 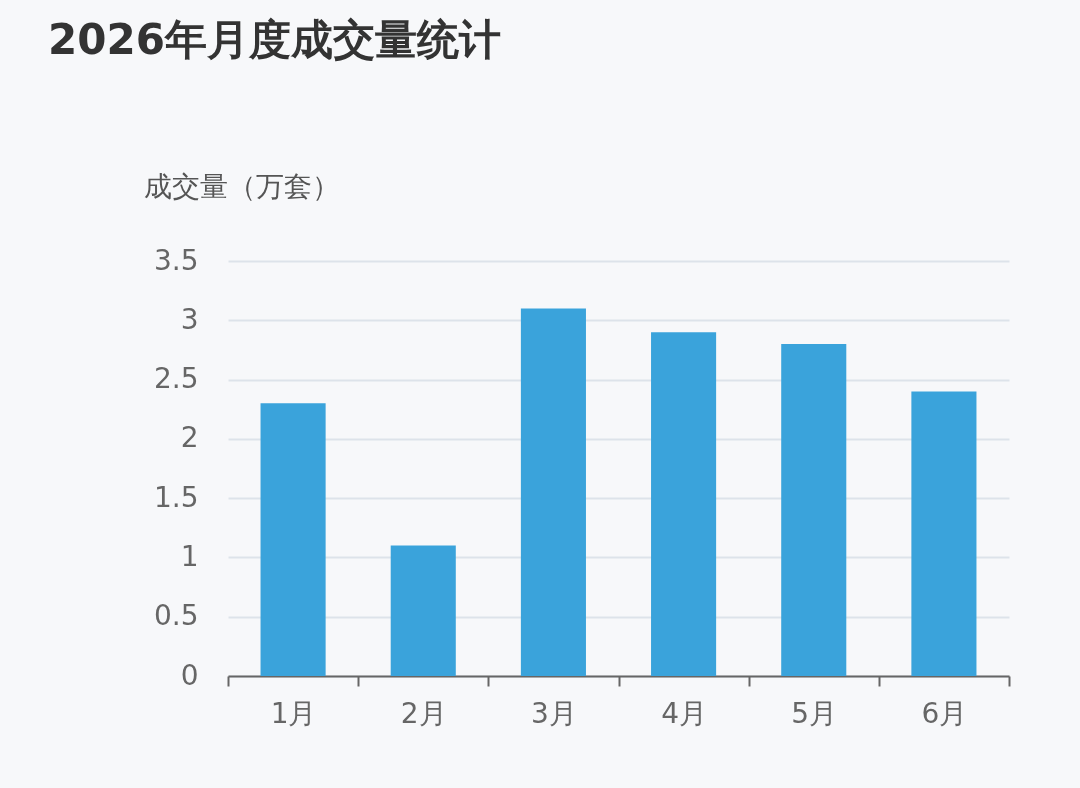 I want to click on y-tick-label: 0, so click(x=189, y=675).